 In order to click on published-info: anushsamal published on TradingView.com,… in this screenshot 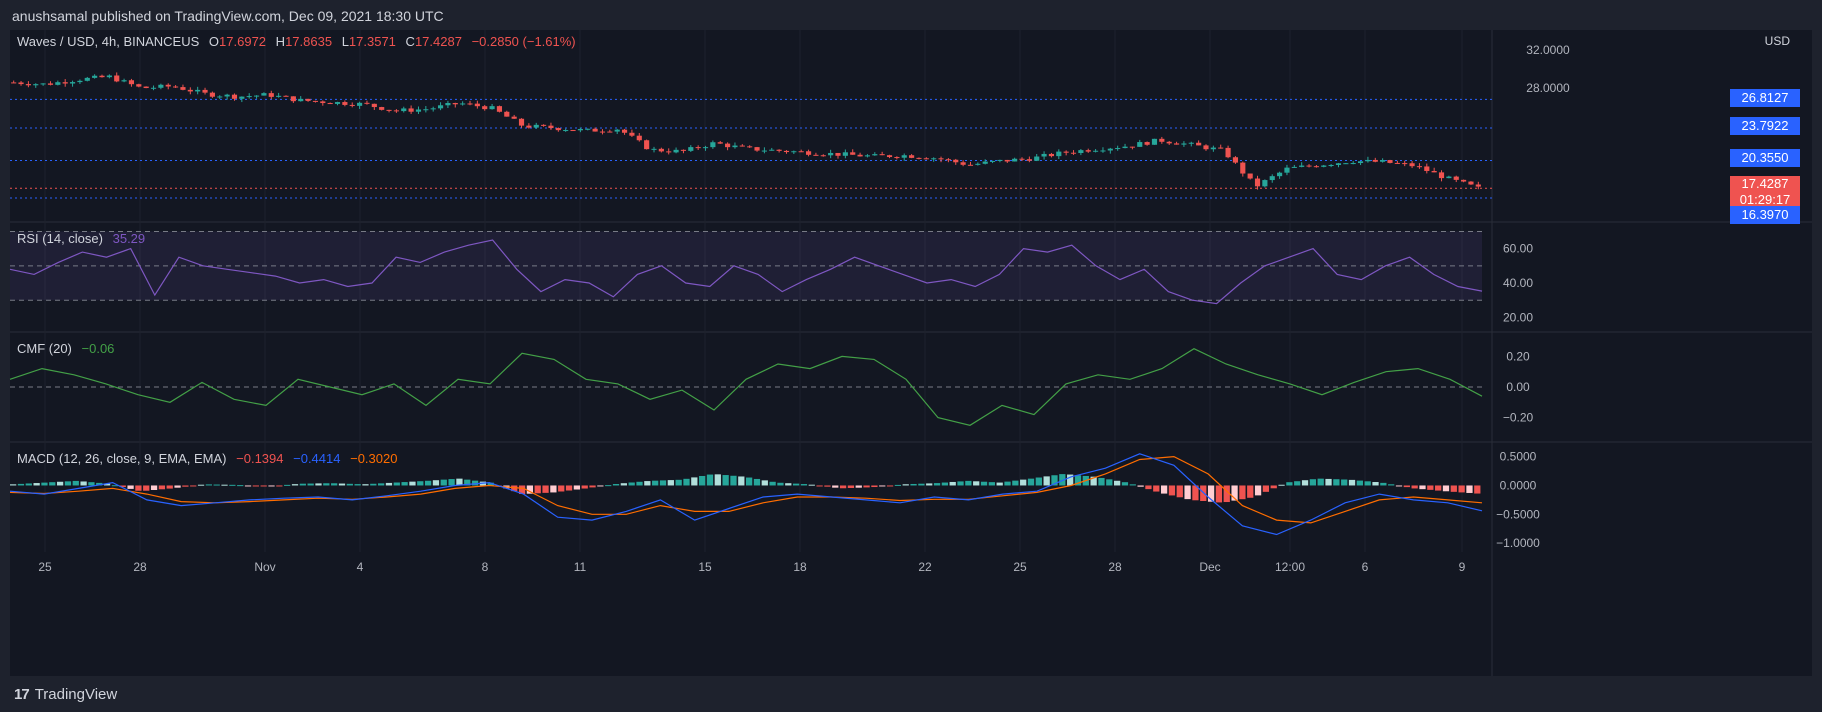, I will do `click(228, 16)`.